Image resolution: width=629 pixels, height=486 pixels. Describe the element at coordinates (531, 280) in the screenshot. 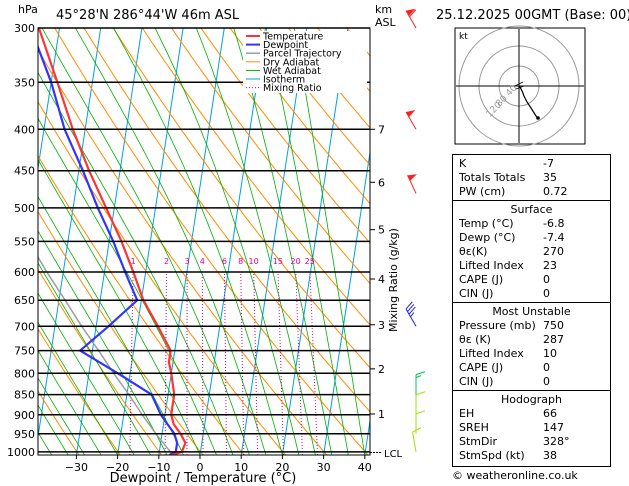

I see `surface-row: CAPE (J) 0` at that location.